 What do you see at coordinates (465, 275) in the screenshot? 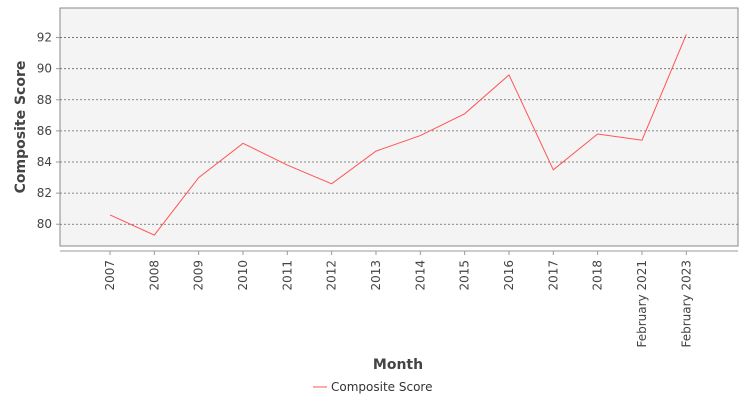
I see `x-tick-label: 2015` at bounding box center [465, 275].